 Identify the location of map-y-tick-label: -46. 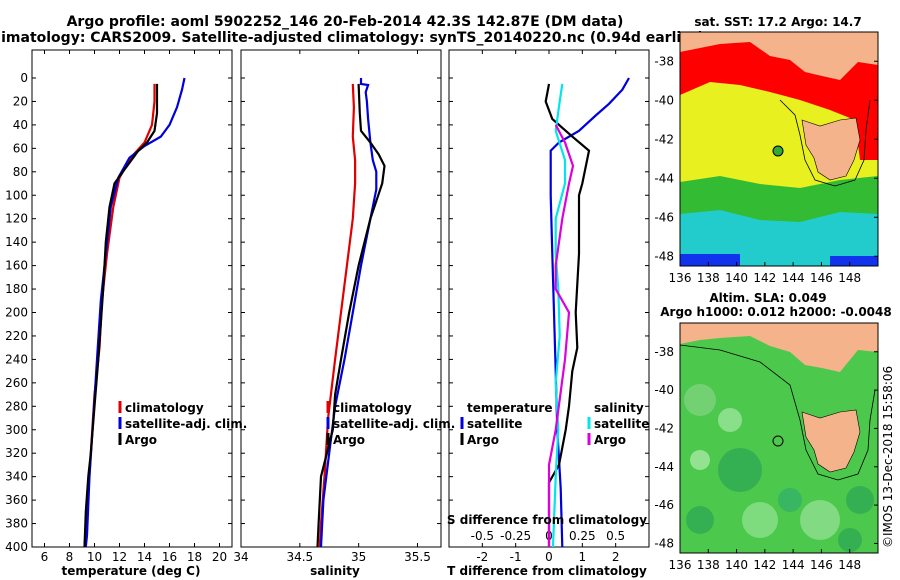
(664, 505).